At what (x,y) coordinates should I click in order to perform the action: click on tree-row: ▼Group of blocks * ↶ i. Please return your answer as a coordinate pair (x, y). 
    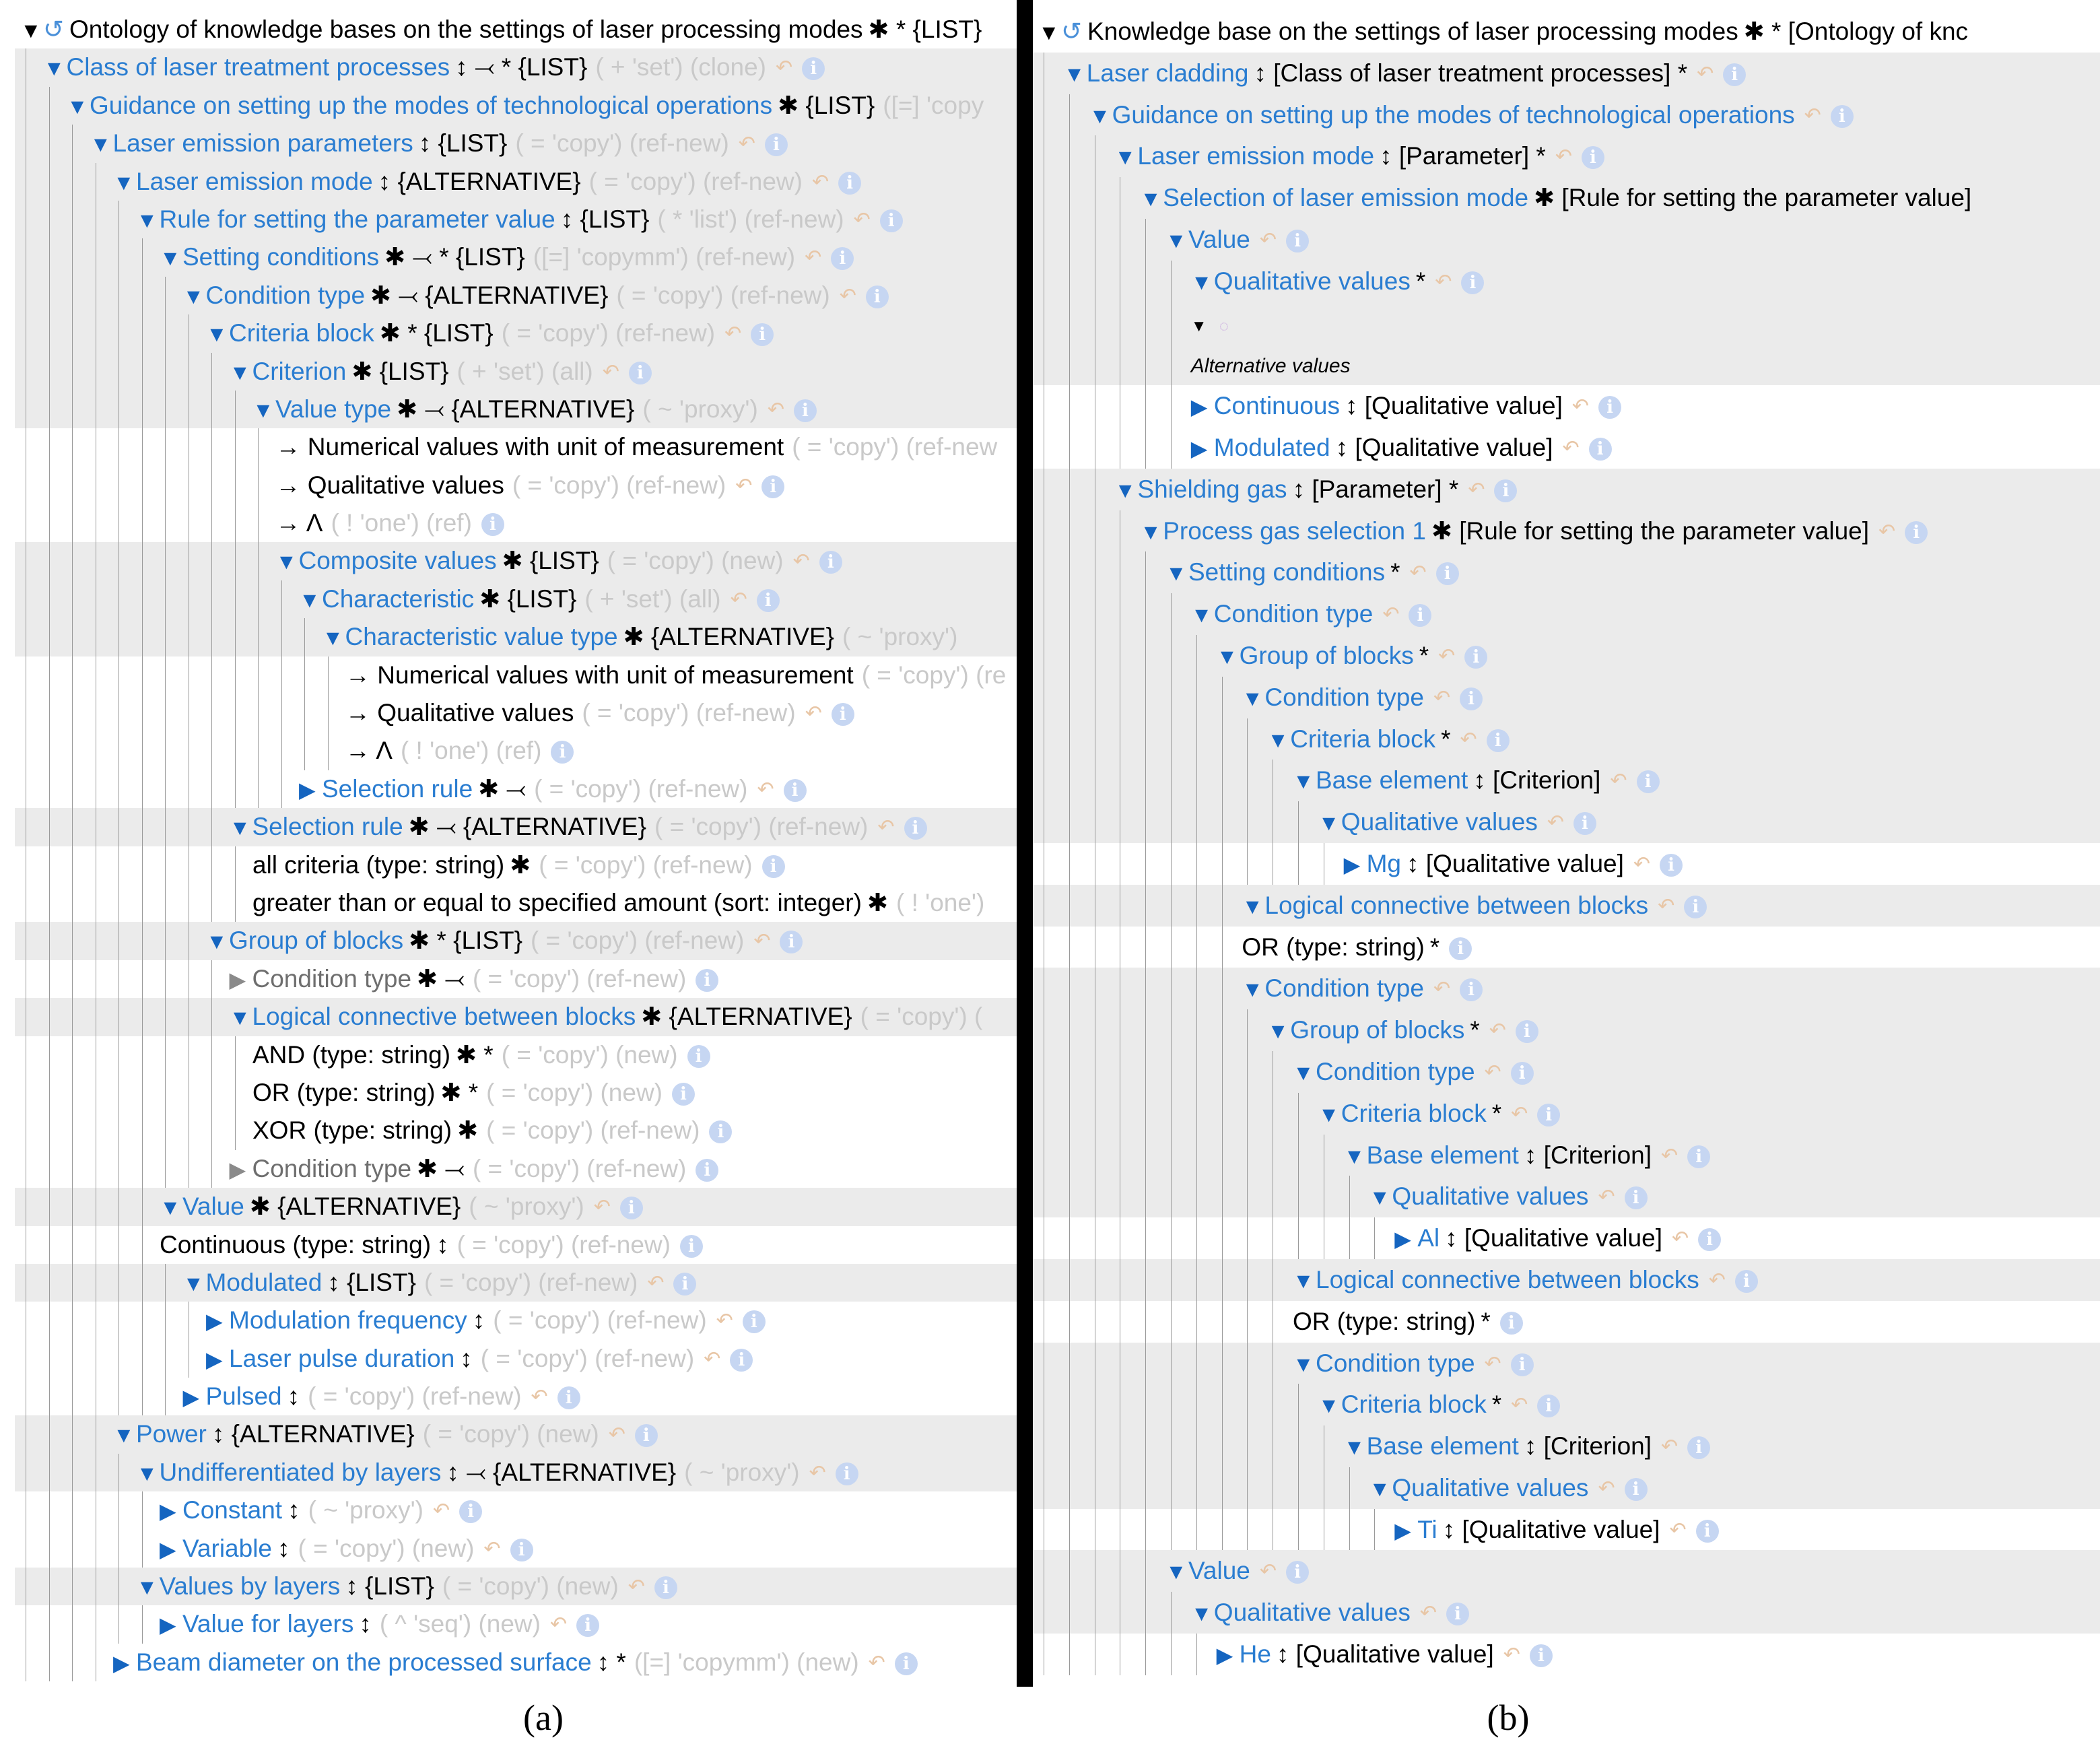
    Looking at the image, I should click on (1566, 1030).